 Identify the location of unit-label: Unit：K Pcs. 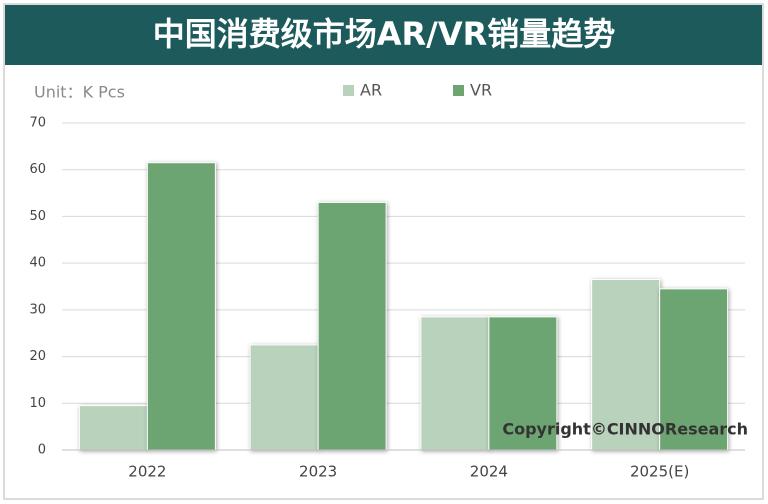
(79, 92).